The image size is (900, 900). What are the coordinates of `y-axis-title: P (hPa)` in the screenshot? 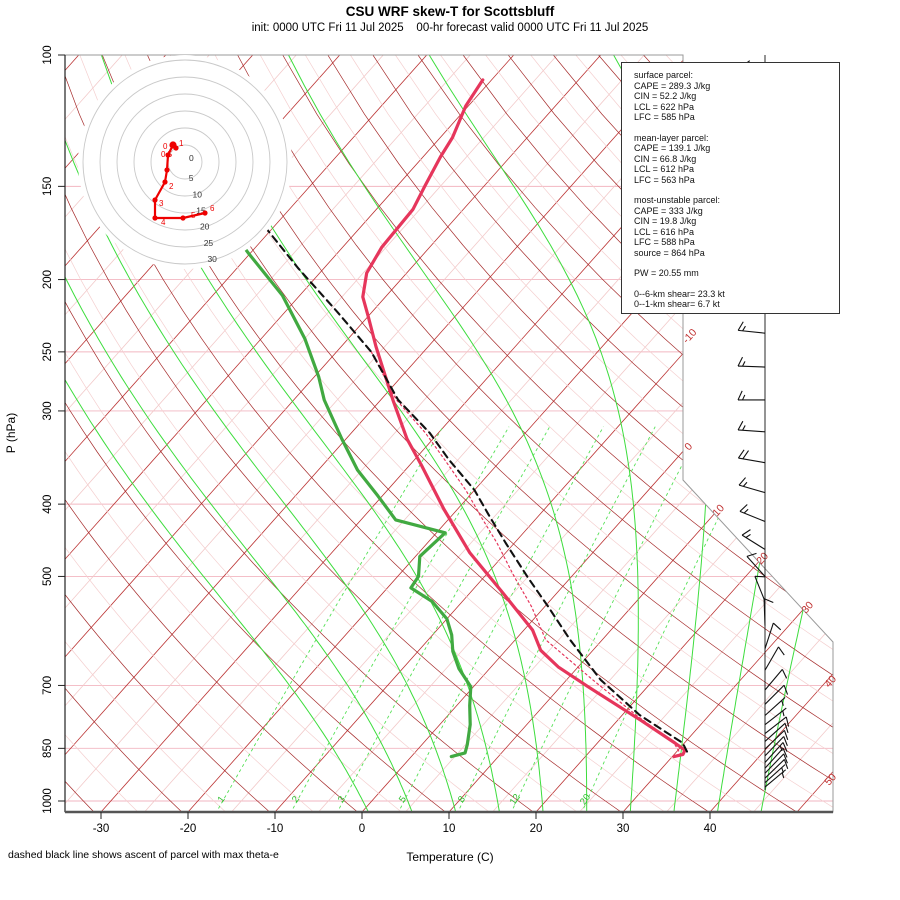 It's located at (11, 433).